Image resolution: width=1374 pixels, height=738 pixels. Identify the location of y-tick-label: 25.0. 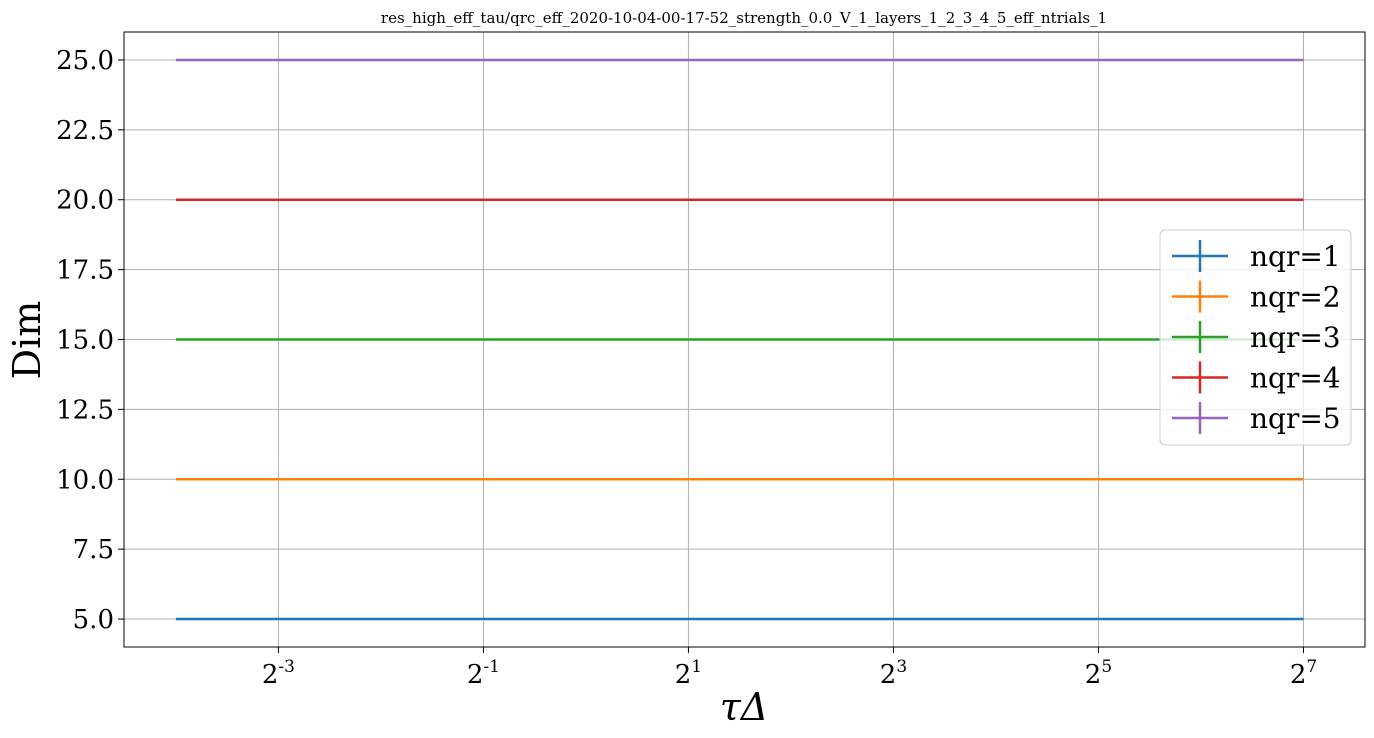
(85, 61).